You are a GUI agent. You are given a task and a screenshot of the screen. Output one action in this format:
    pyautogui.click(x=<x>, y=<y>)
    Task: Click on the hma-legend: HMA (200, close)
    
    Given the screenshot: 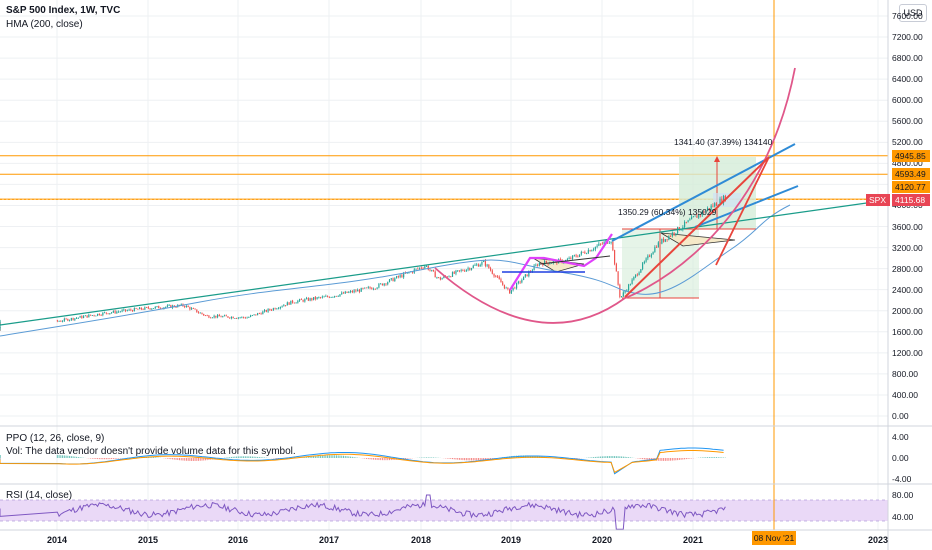 What is the action you would take?
    pyautogui.click(x=44, y=24)
    